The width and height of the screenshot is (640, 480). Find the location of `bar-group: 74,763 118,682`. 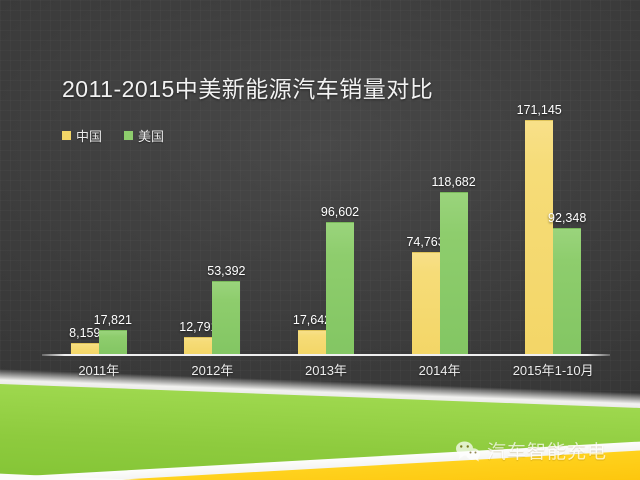

bar-group: 74,763 118,682 is located at coordinates (440, 227).